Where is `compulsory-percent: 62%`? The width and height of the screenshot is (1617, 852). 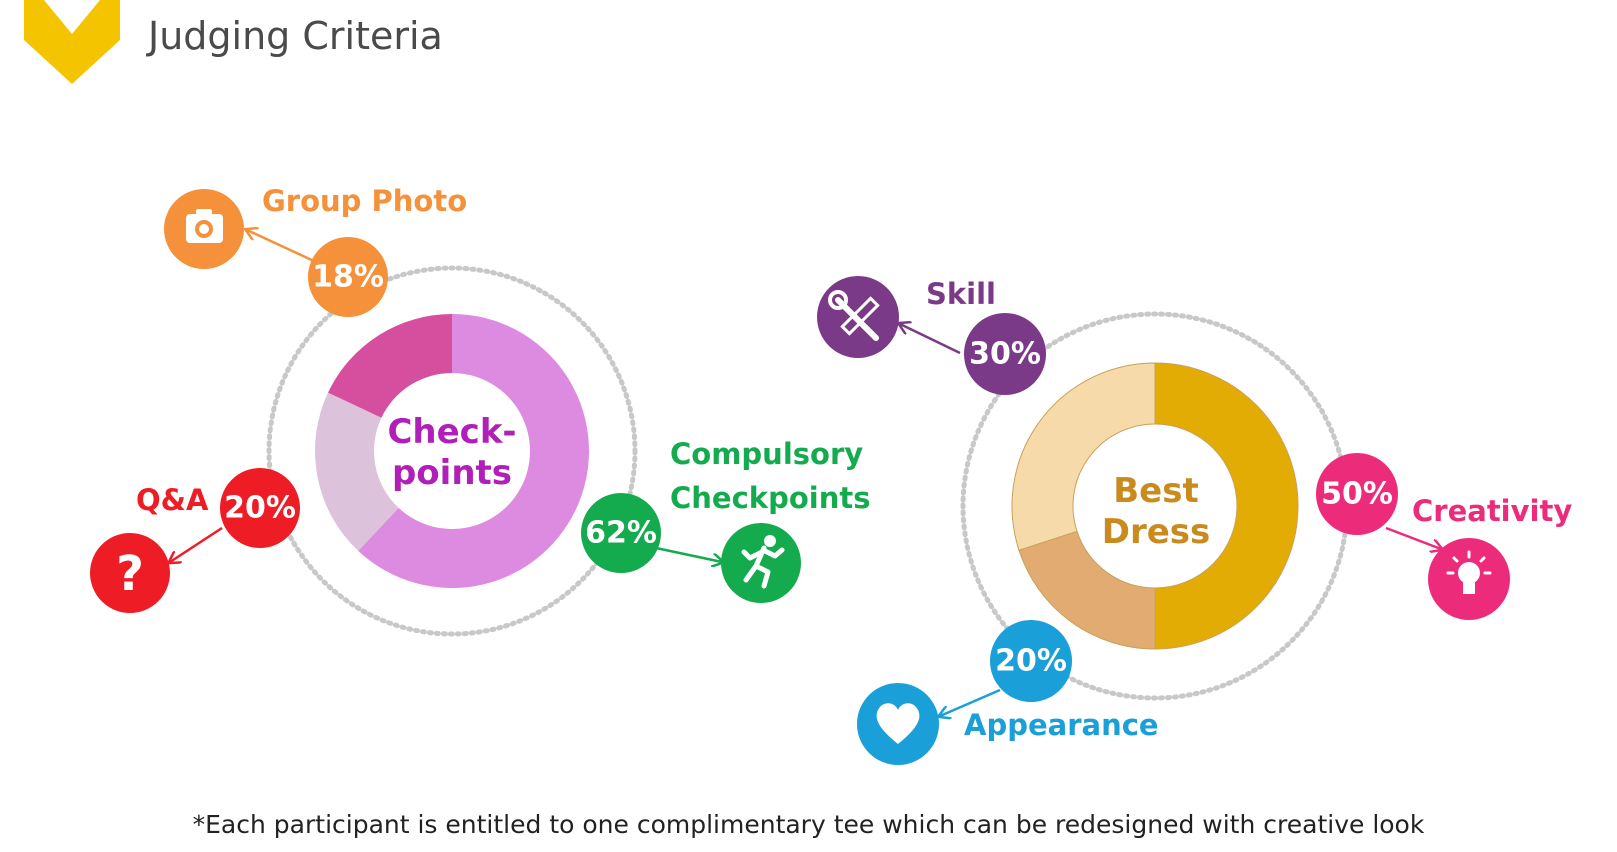
compulsory-percent: 62% is located at coordinates (621, 533).